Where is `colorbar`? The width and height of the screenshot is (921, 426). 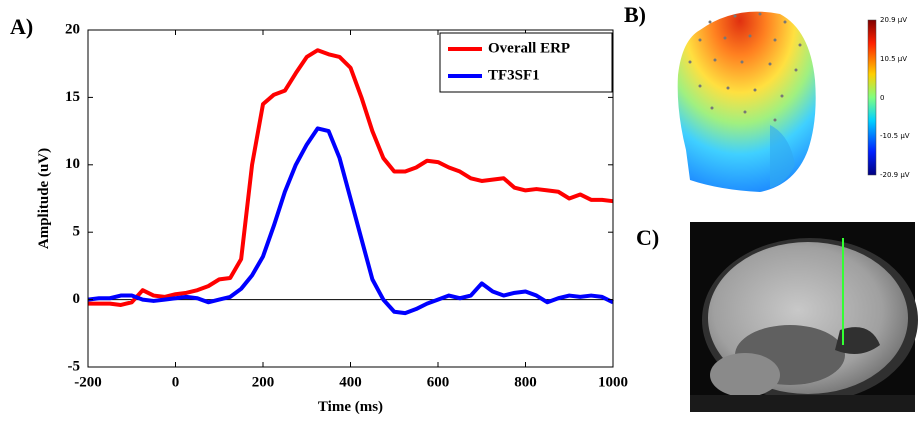
colorbar is located at coordinates (872, 97).